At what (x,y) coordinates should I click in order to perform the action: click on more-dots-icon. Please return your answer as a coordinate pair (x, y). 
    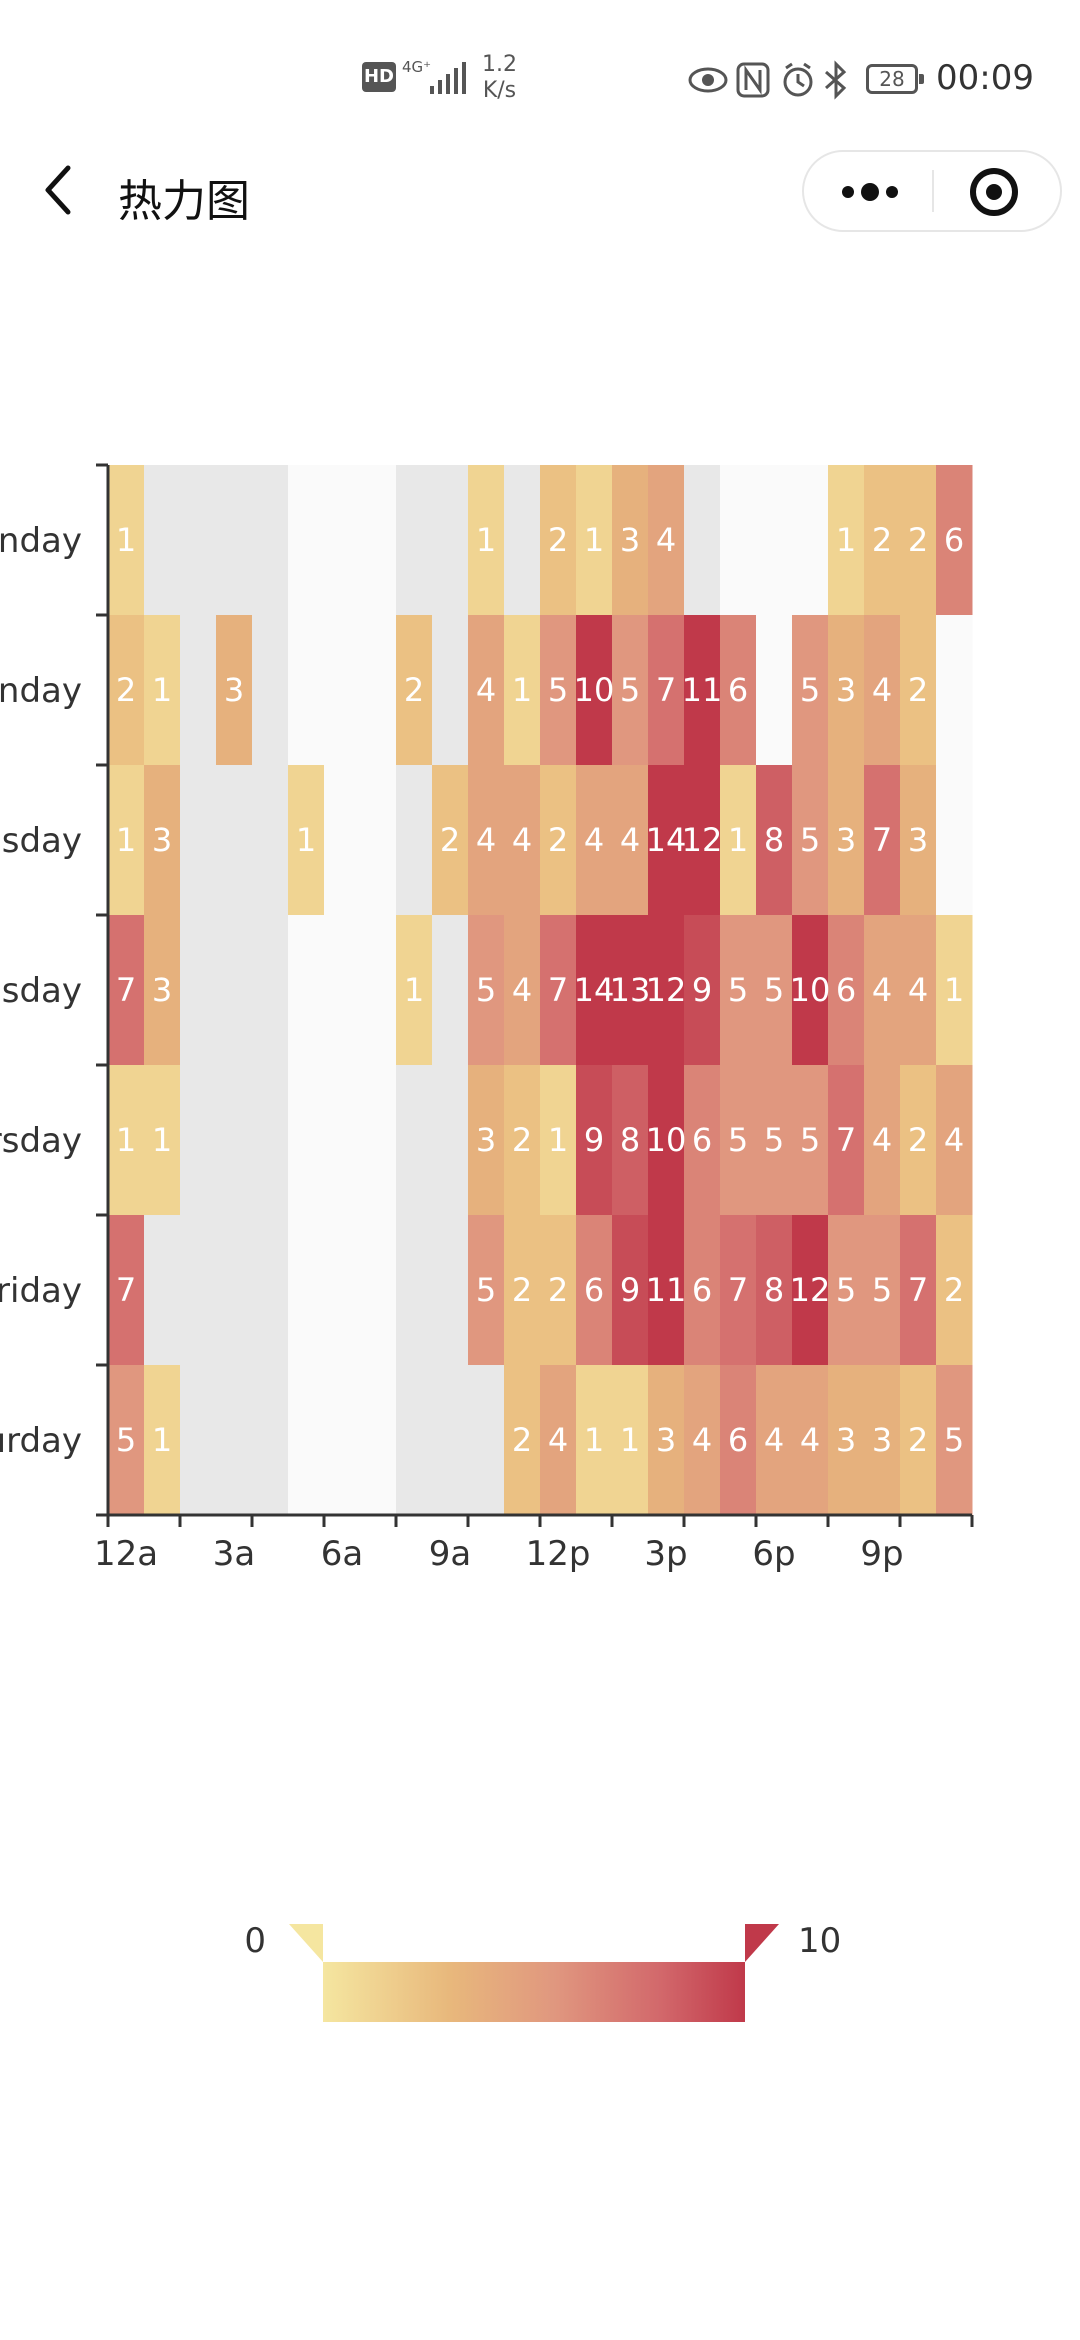
    Looking at the image, I should click on (870, 192).